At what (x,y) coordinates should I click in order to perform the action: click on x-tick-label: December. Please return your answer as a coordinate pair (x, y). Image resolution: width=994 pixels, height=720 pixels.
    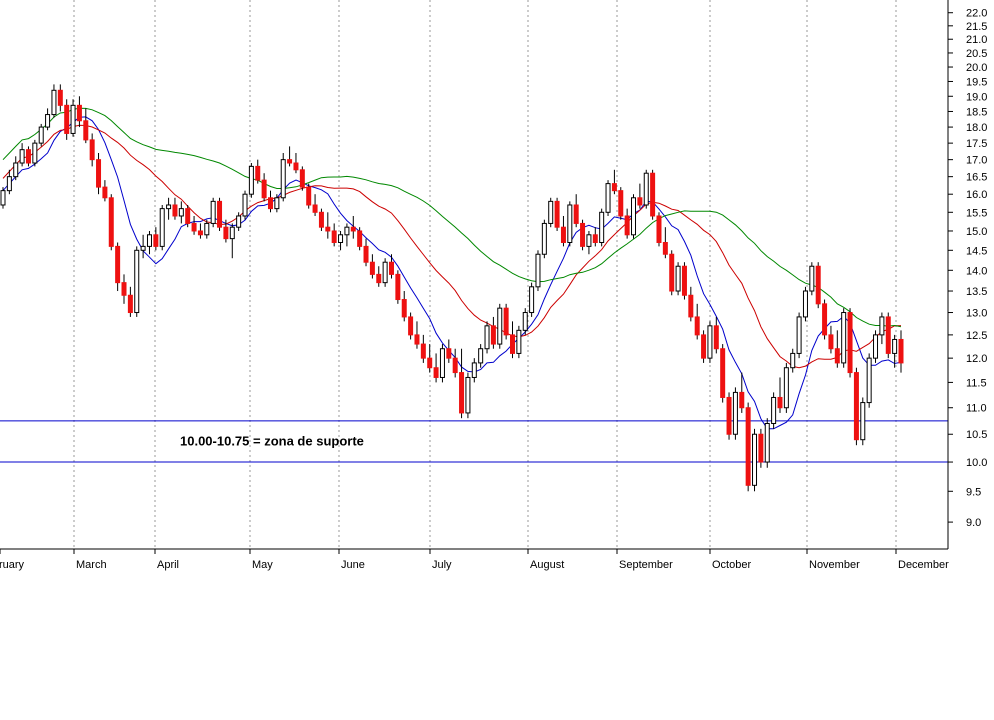
    Looking at the image, I should click on (923, 565).